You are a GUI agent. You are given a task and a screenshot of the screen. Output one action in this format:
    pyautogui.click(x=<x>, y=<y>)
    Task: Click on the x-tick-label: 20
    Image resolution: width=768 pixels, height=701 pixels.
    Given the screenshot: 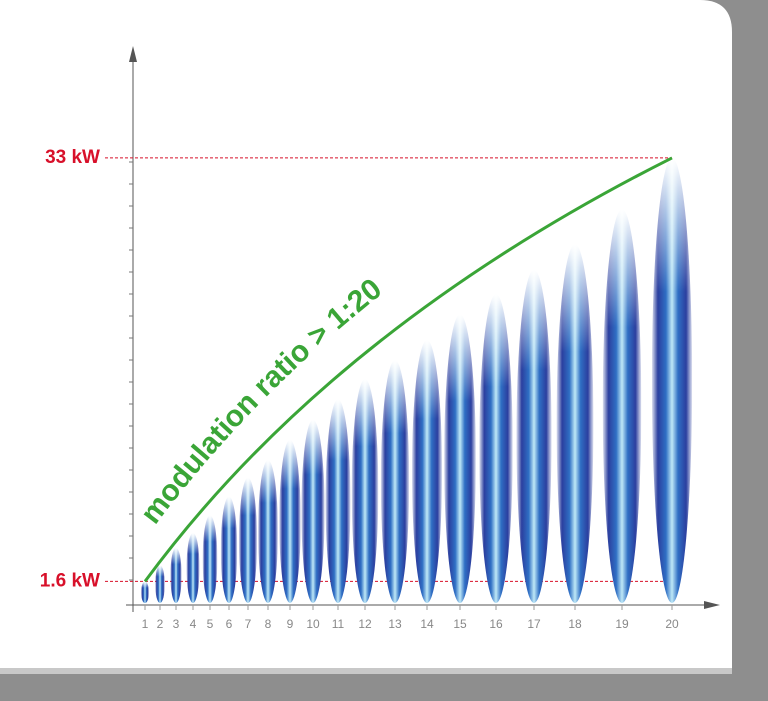 What is the action you would take?
    pyautogui.click(x=672, y=624)
    